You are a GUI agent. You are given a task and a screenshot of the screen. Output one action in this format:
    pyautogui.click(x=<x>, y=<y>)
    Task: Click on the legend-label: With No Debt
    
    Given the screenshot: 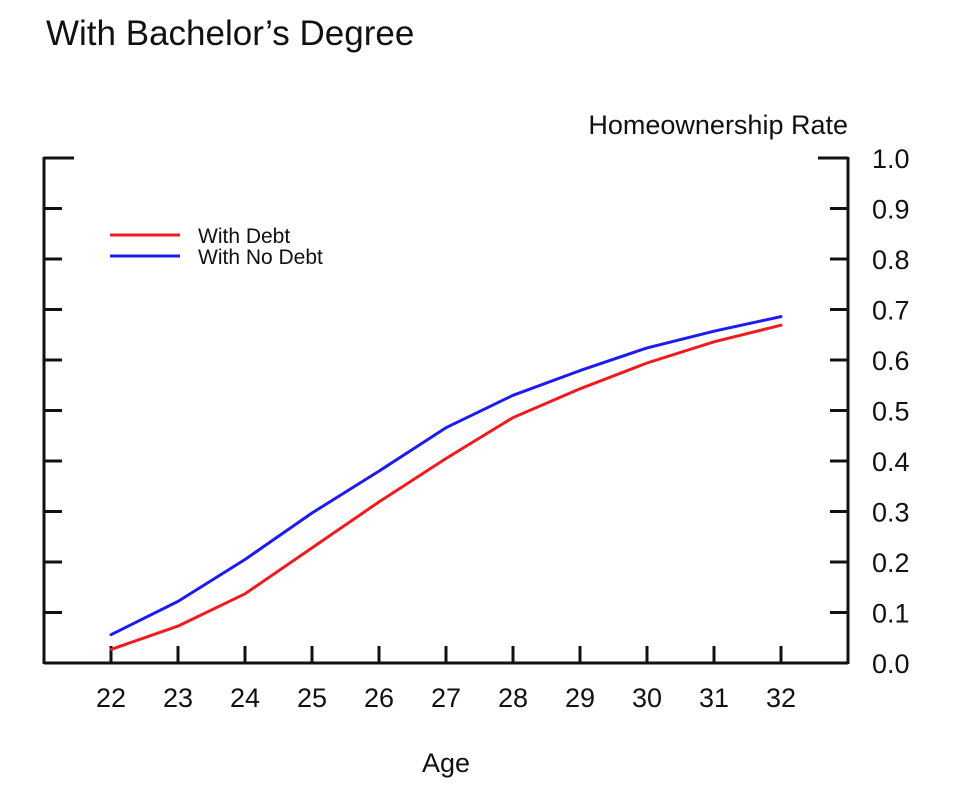 What is the action you would take?
    pyautogui.click(x=260, y=257)
    